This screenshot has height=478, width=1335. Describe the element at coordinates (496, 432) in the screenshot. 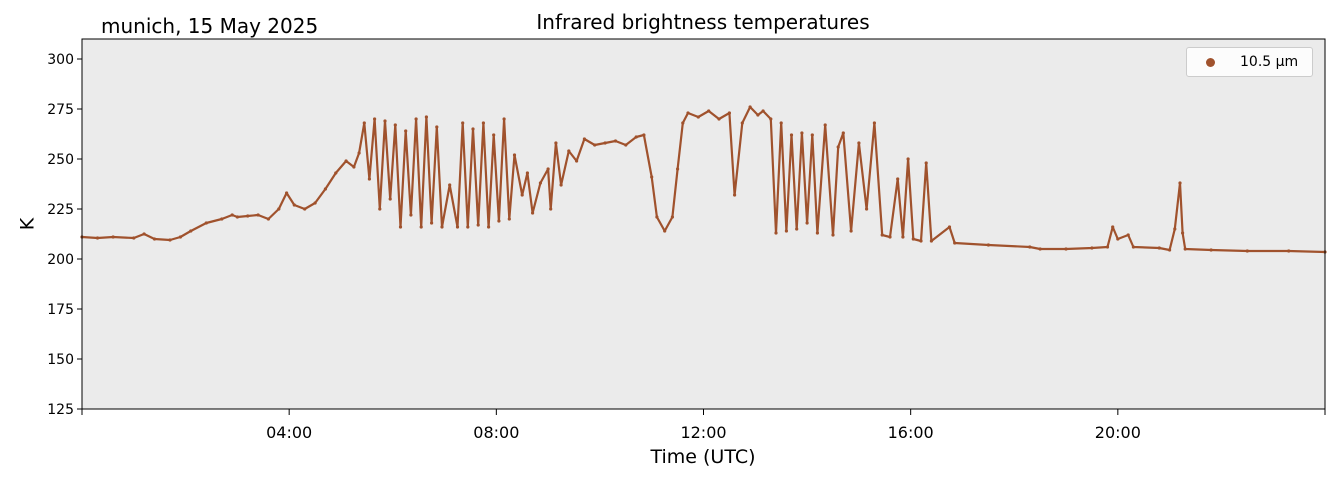

I see `x-tick-label: 08:00` at that location.